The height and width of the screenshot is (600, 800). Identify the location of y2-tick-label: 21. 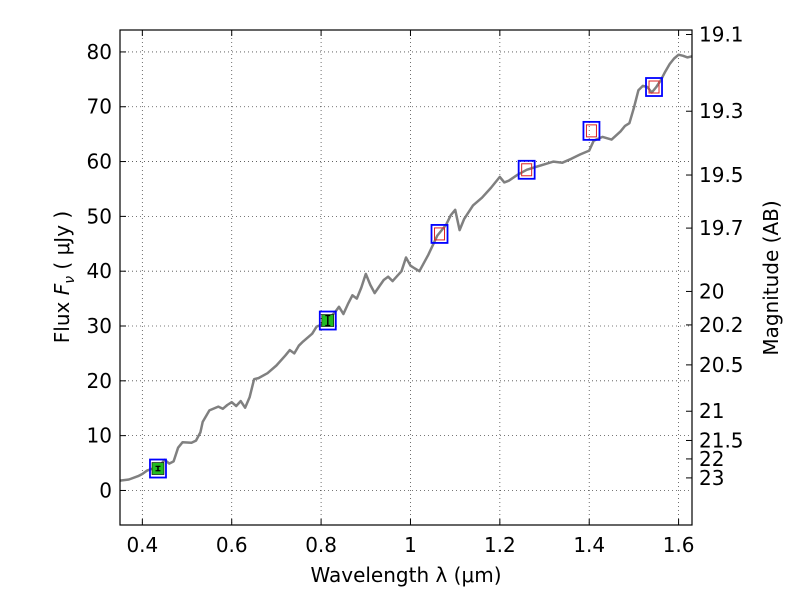
(711, 411).